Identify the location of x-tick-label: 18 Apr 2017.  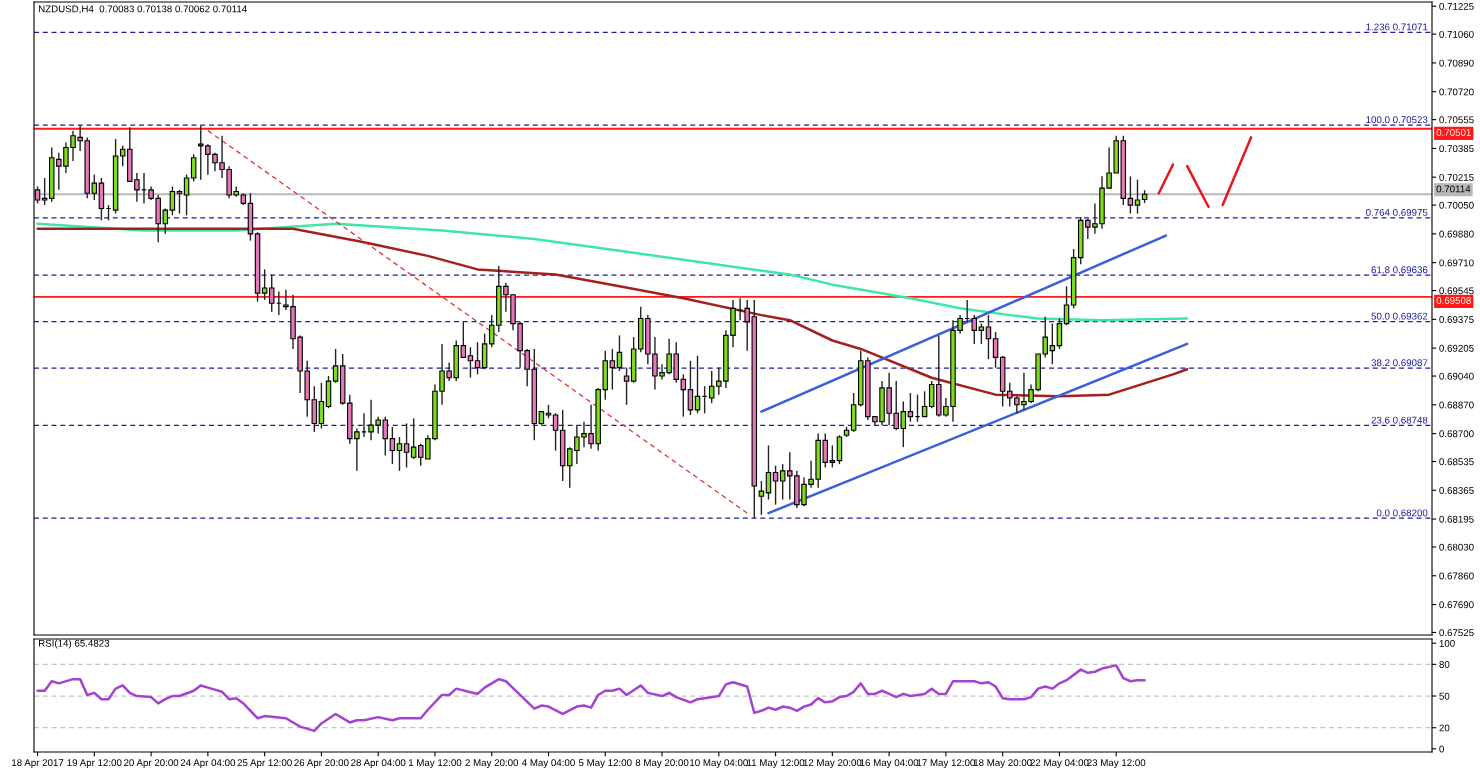
(38, 764).